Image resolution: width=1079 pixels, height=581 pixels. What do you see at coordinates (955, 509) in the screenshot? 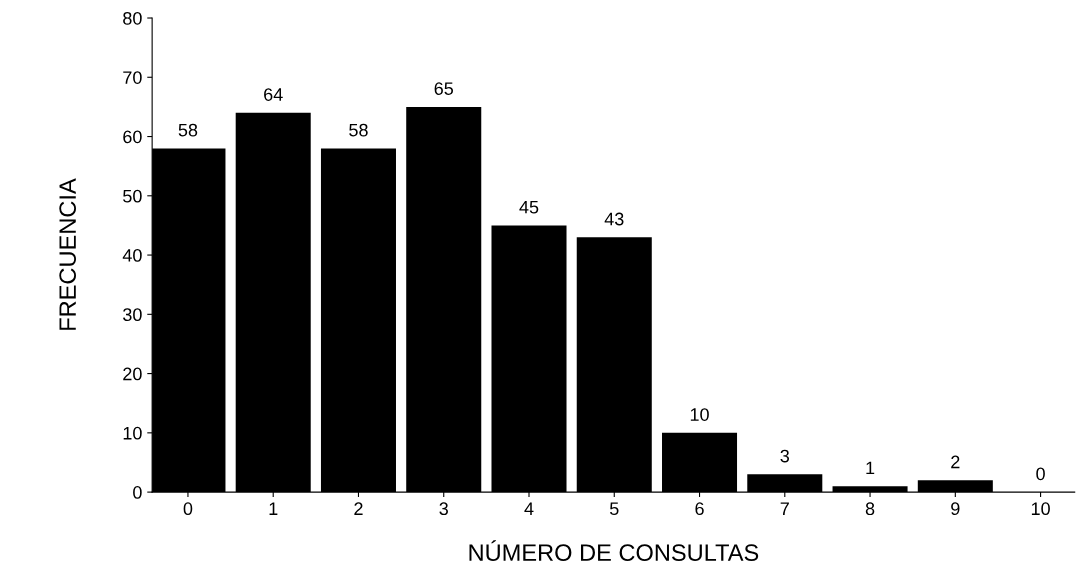
I see `x-tick-label: 9` at bounding box center [955, 509].